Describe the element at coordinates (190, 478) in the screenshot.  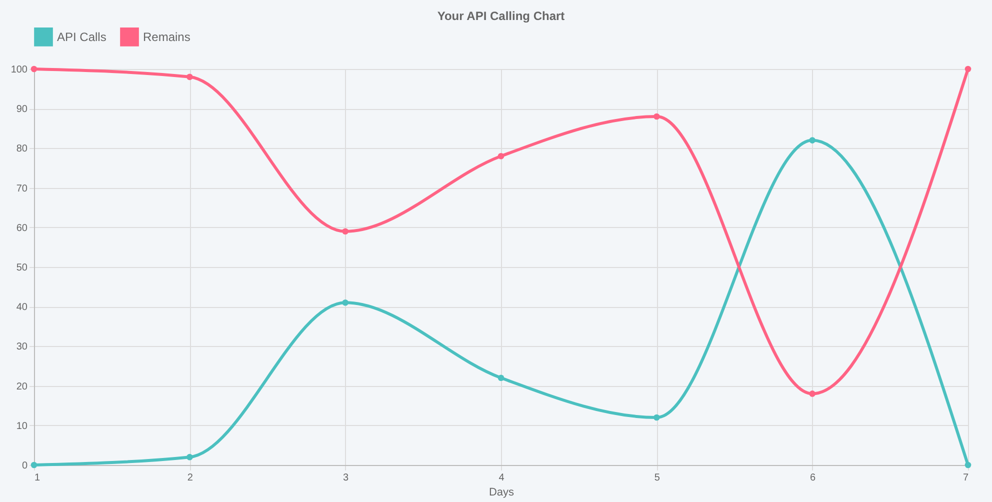
I see `x-tick-label: 2` at that location.